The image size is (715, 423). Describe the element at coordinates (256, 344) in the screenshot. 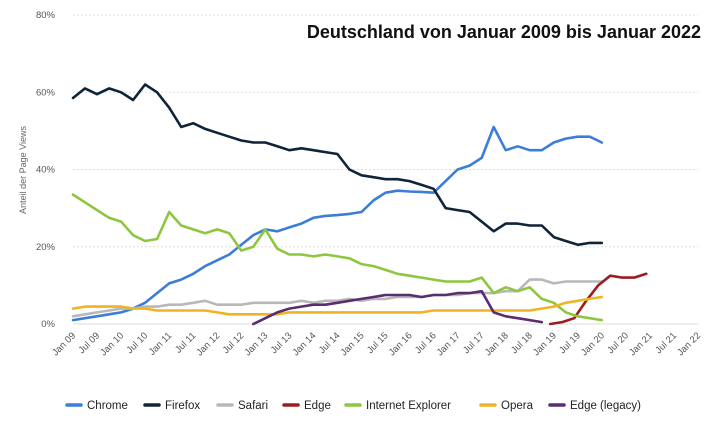

I see `x-tick-label: Jan 13` at that location.